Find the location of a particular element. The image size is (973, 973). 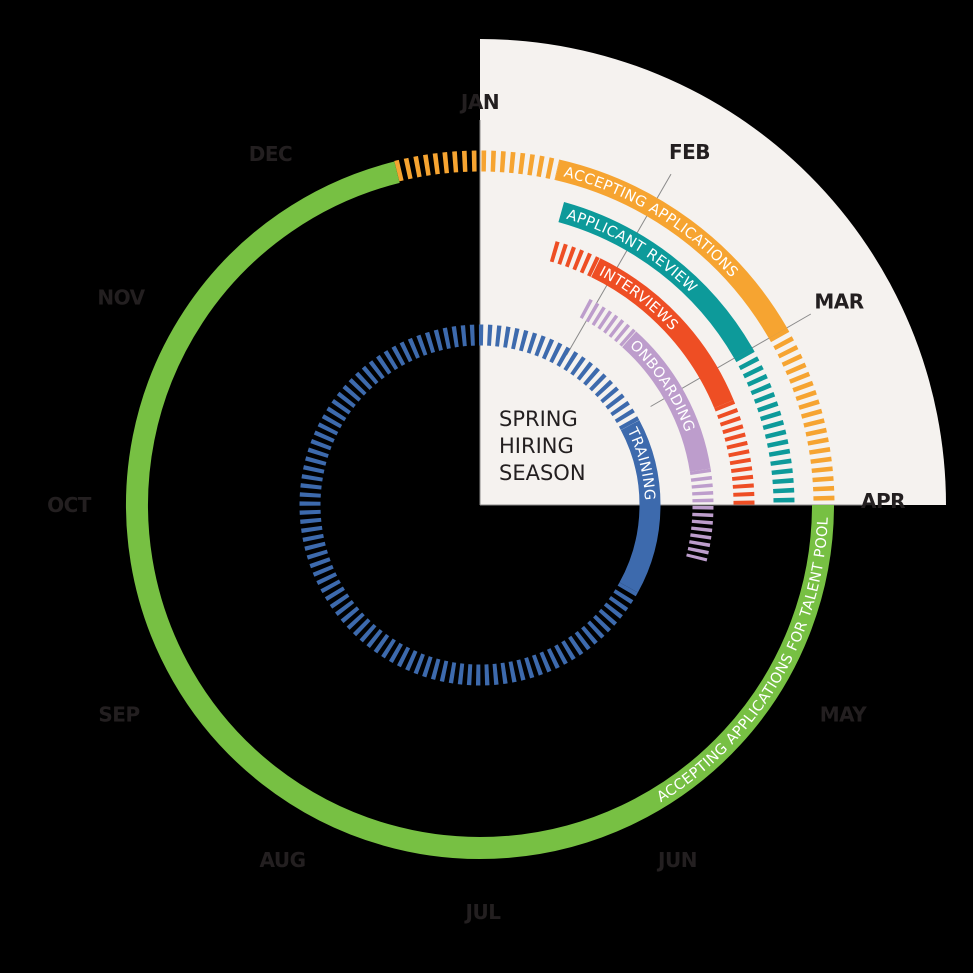

month-label-may: MAY is located at coordinates (843, 715).